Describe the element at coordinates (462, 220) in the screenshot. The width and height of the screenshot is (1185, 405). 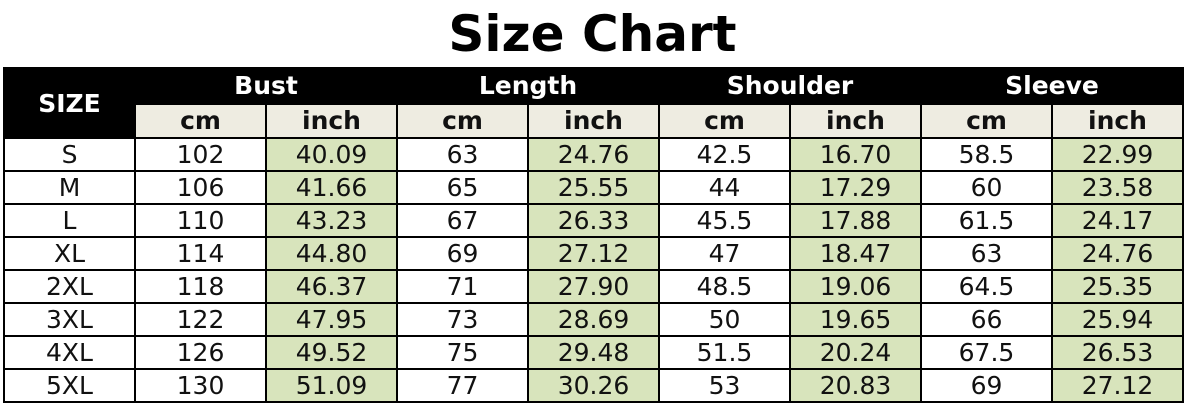
I see `cm-cell: 67` at that location.